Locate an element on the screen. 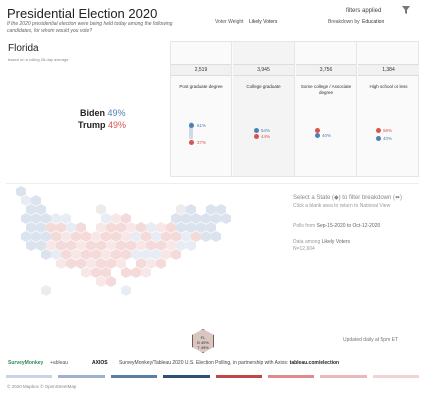 This screenshot has width=423, height=400. voter-weight-select: Likely Voters is located at coordinates (263, 22).